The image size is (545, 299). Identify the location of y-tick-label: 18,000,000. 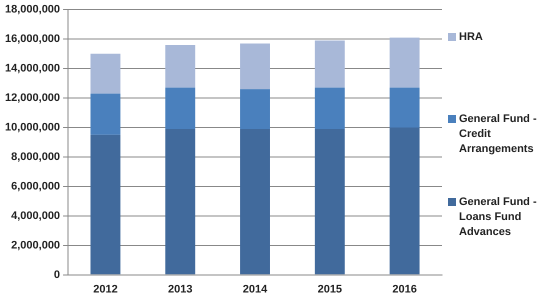
(32, 10).